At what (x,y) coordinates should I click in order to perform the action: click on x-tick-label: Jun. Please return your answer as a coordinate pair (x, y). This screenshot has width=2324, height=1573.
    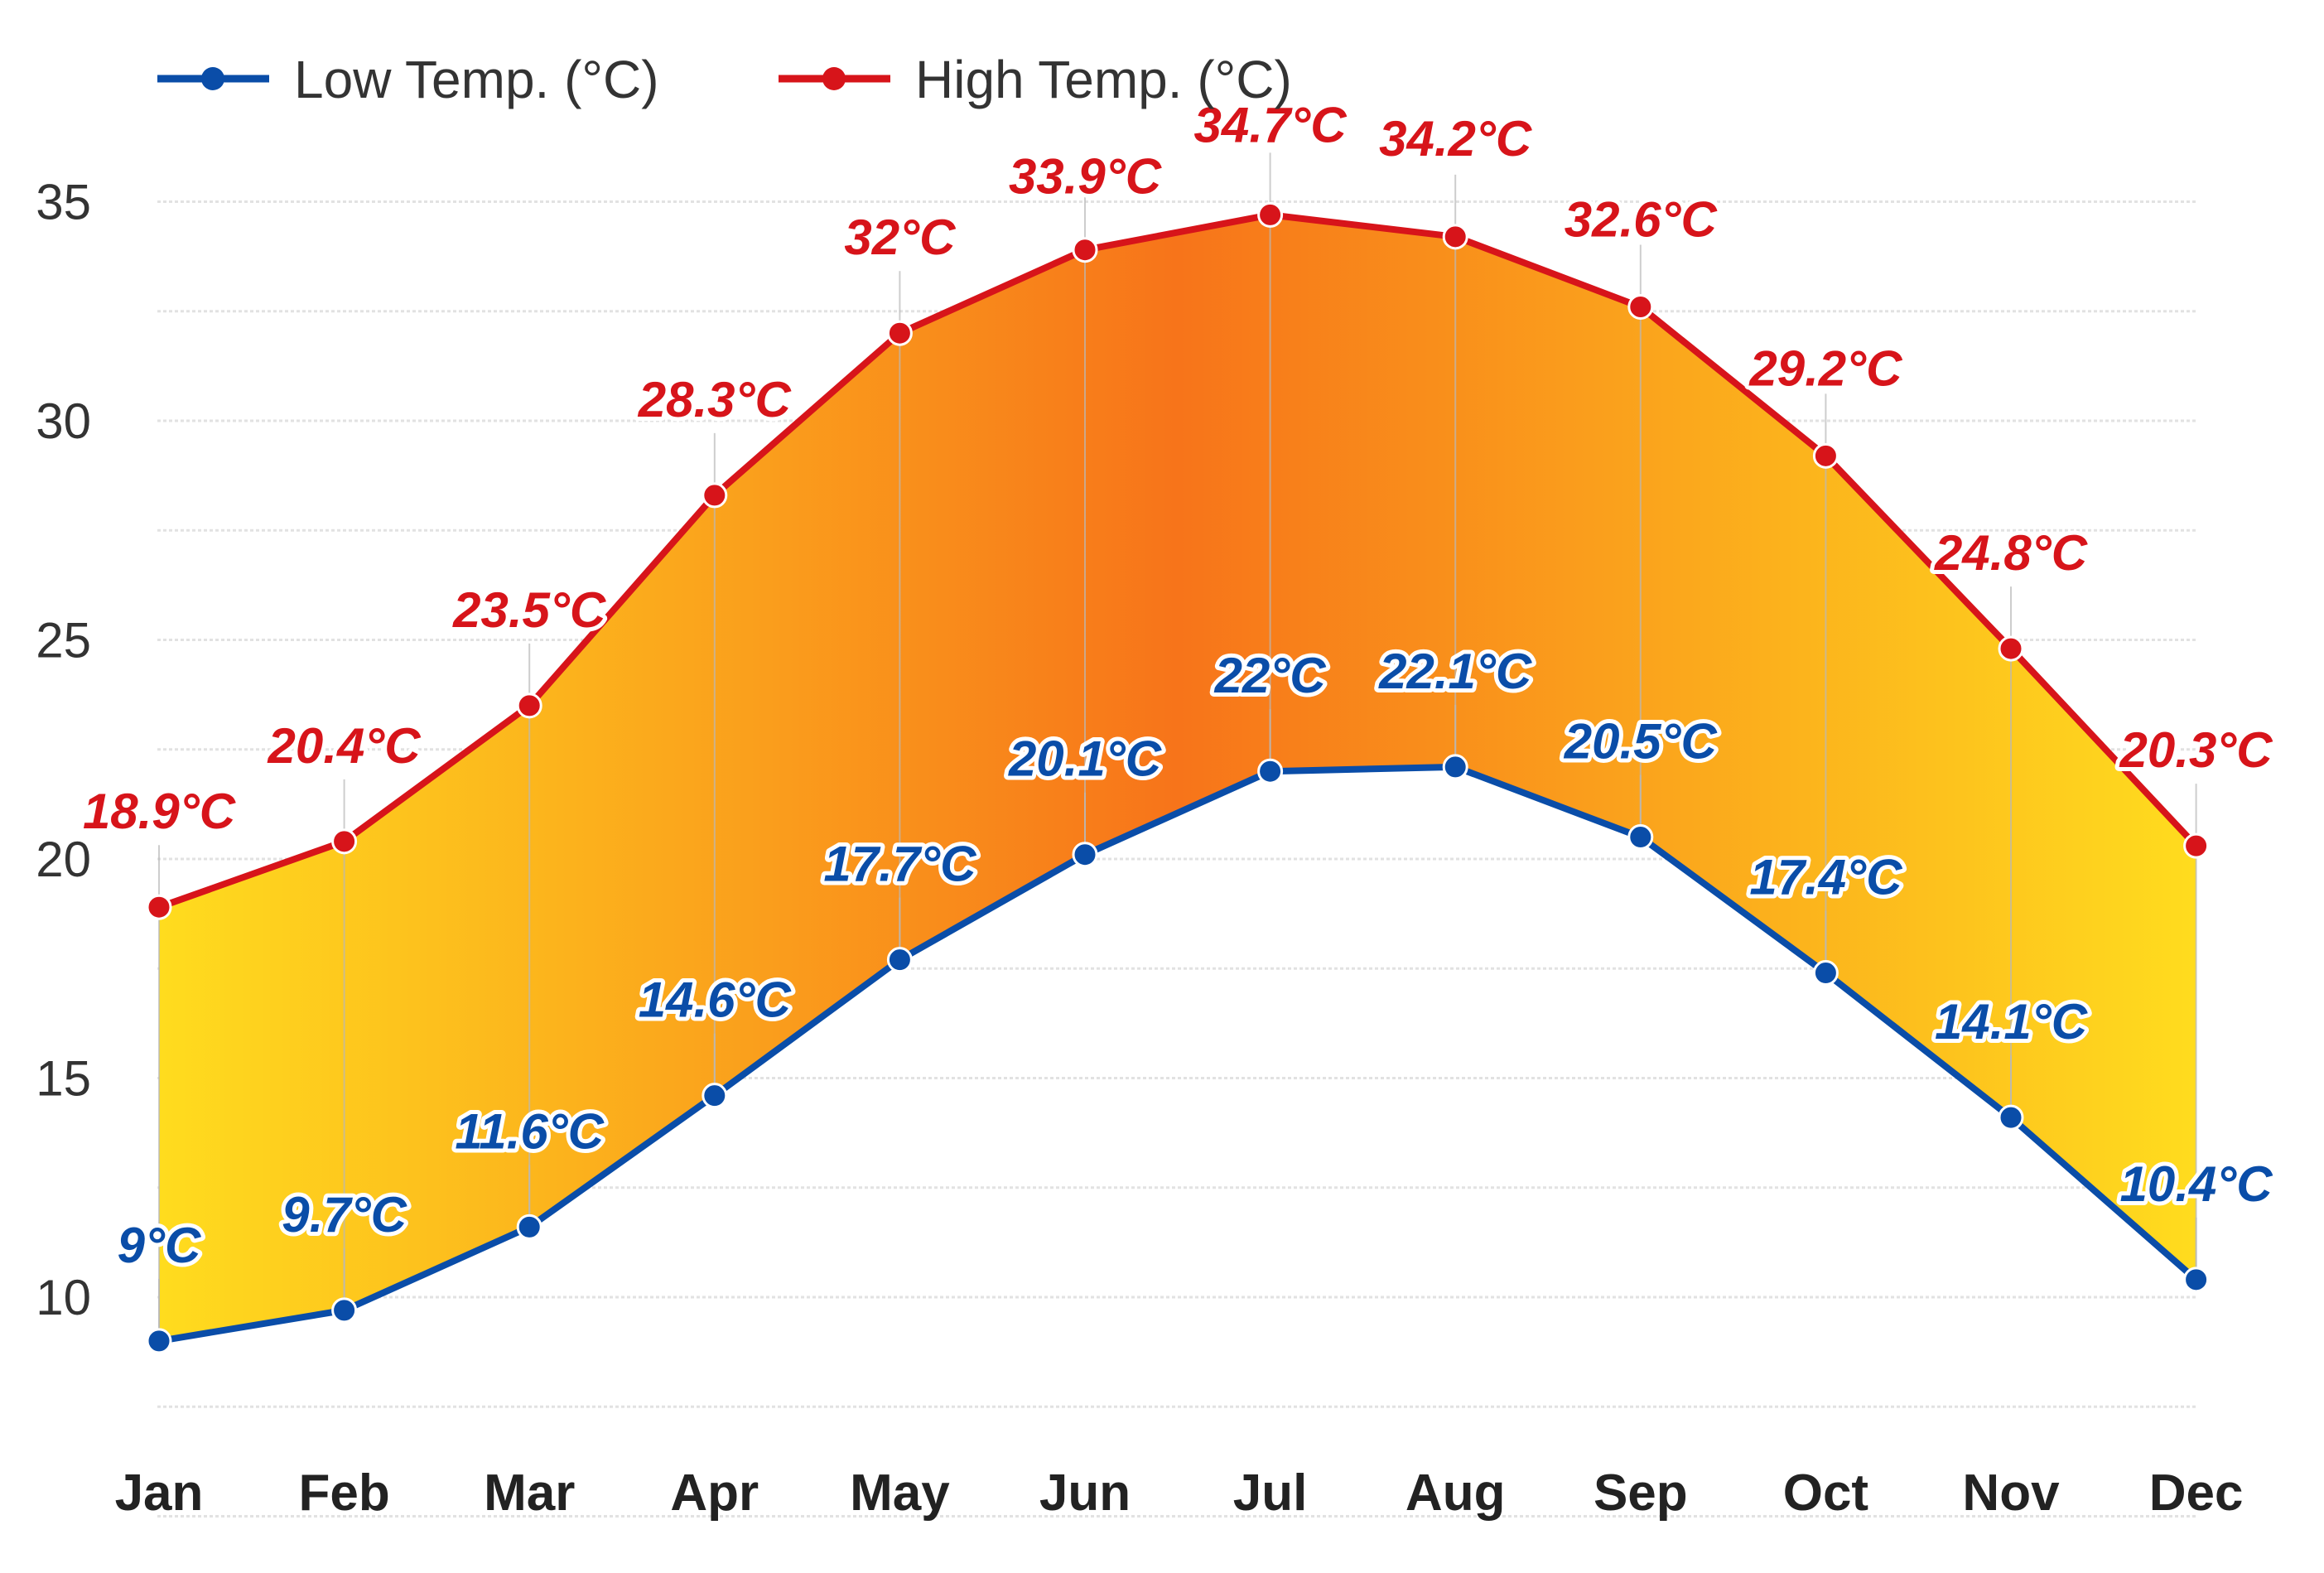
    Looking at the image, I should click on (1085, 1493).